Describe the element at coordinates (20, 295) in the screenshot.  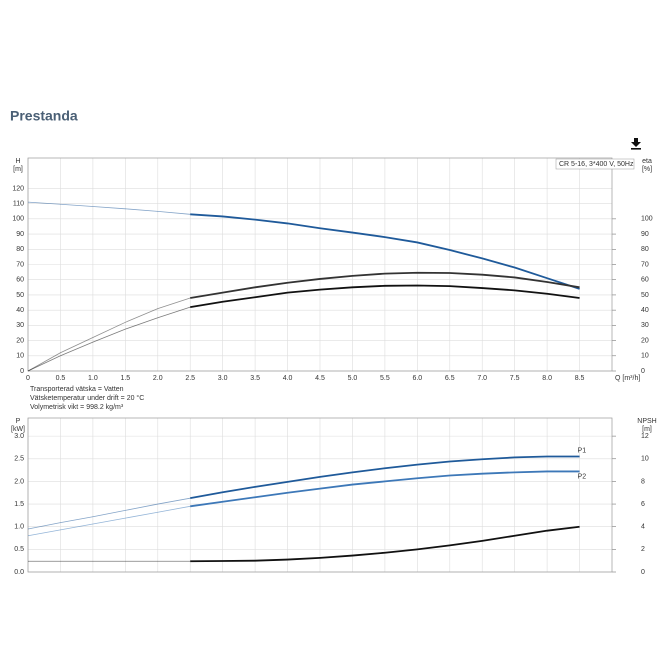
I see `y-tick-label: 50` at that location.